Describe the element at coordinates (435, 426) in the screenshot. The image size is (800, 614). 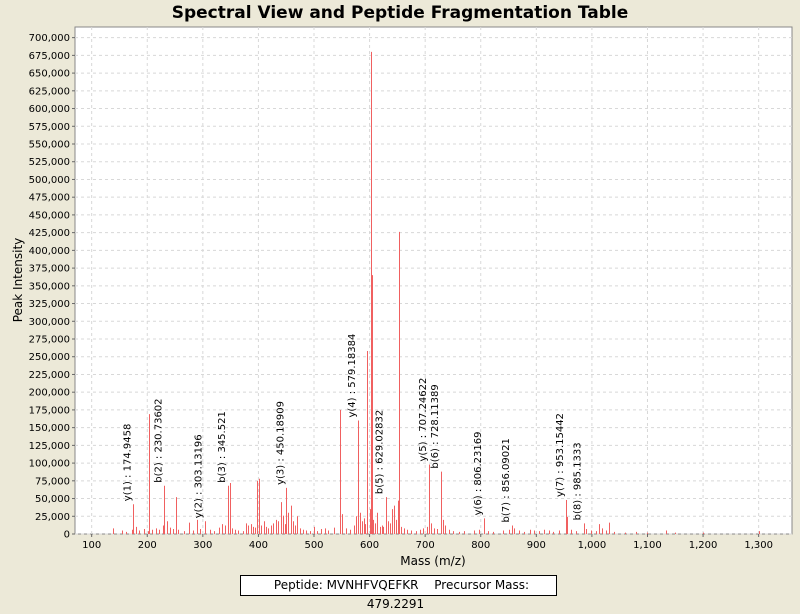
I see `fragment-annotation: b(6) : 728.11389` at that location.